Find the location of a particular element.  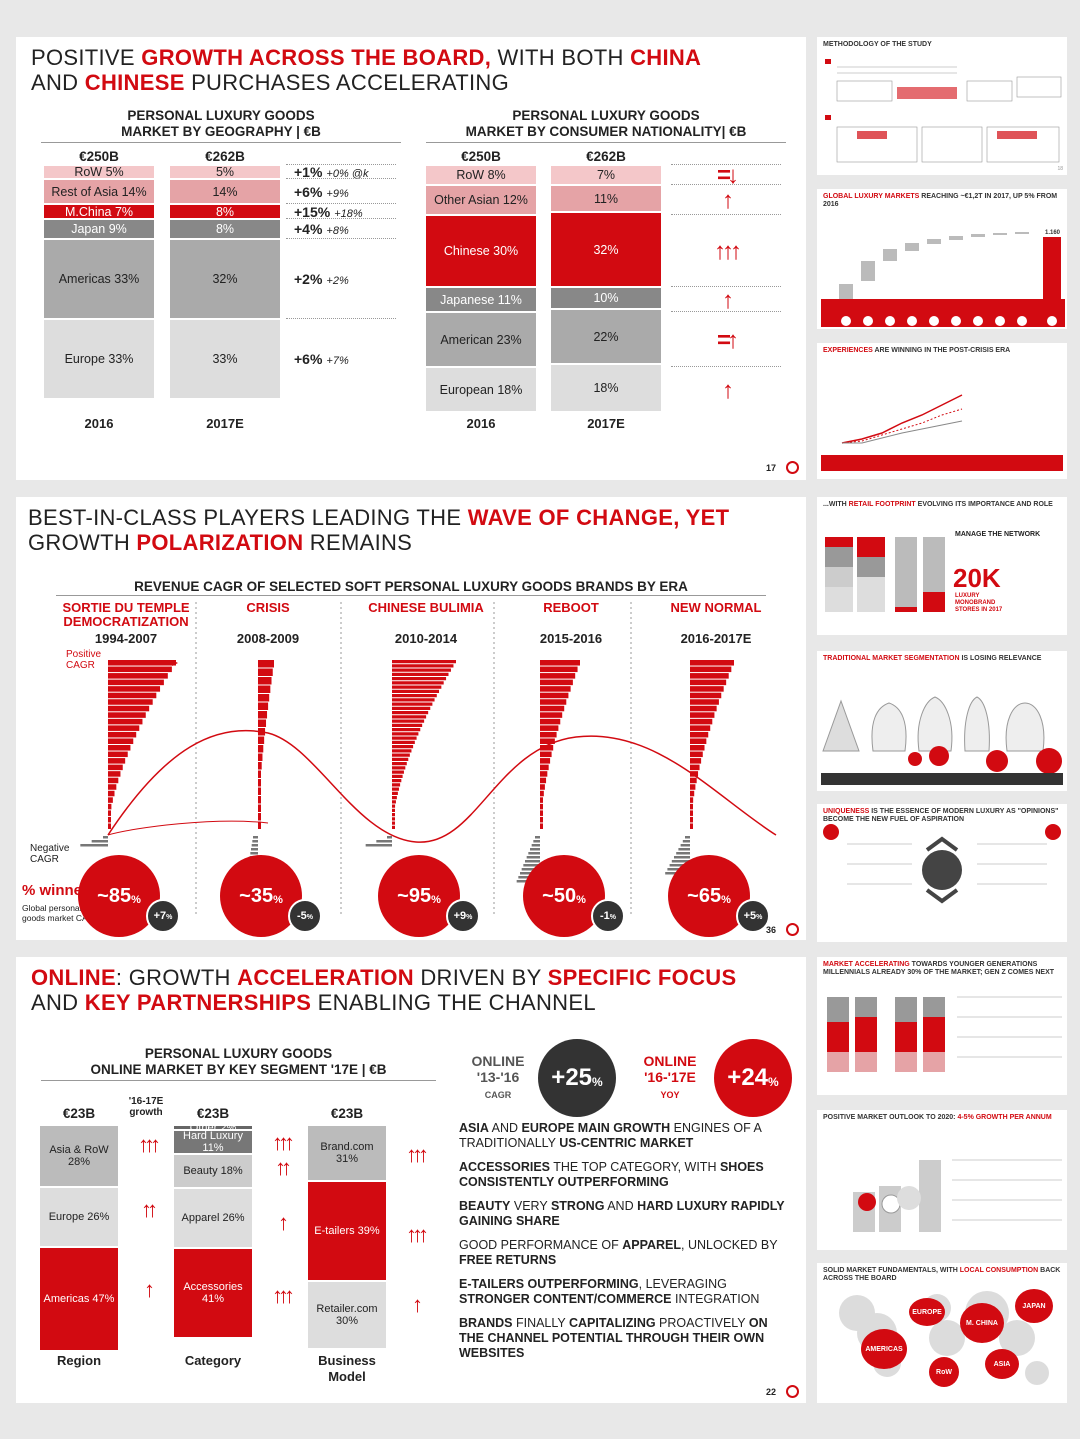

geo-growth: +6% +7% is located at coordinates (321, 359).